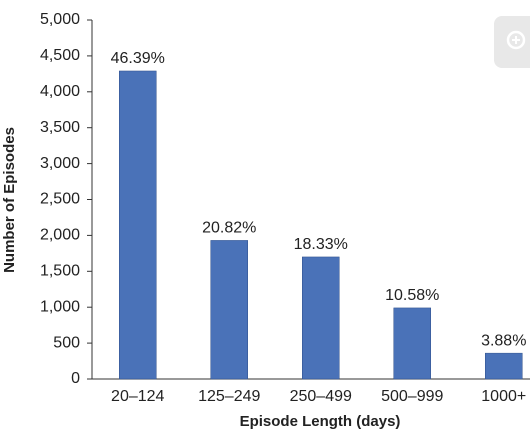  What do you see at coordinates (9, 200) in the screenshot?
I see `y-axis-label: Number of Episodes` at bounding box center [9, 200].